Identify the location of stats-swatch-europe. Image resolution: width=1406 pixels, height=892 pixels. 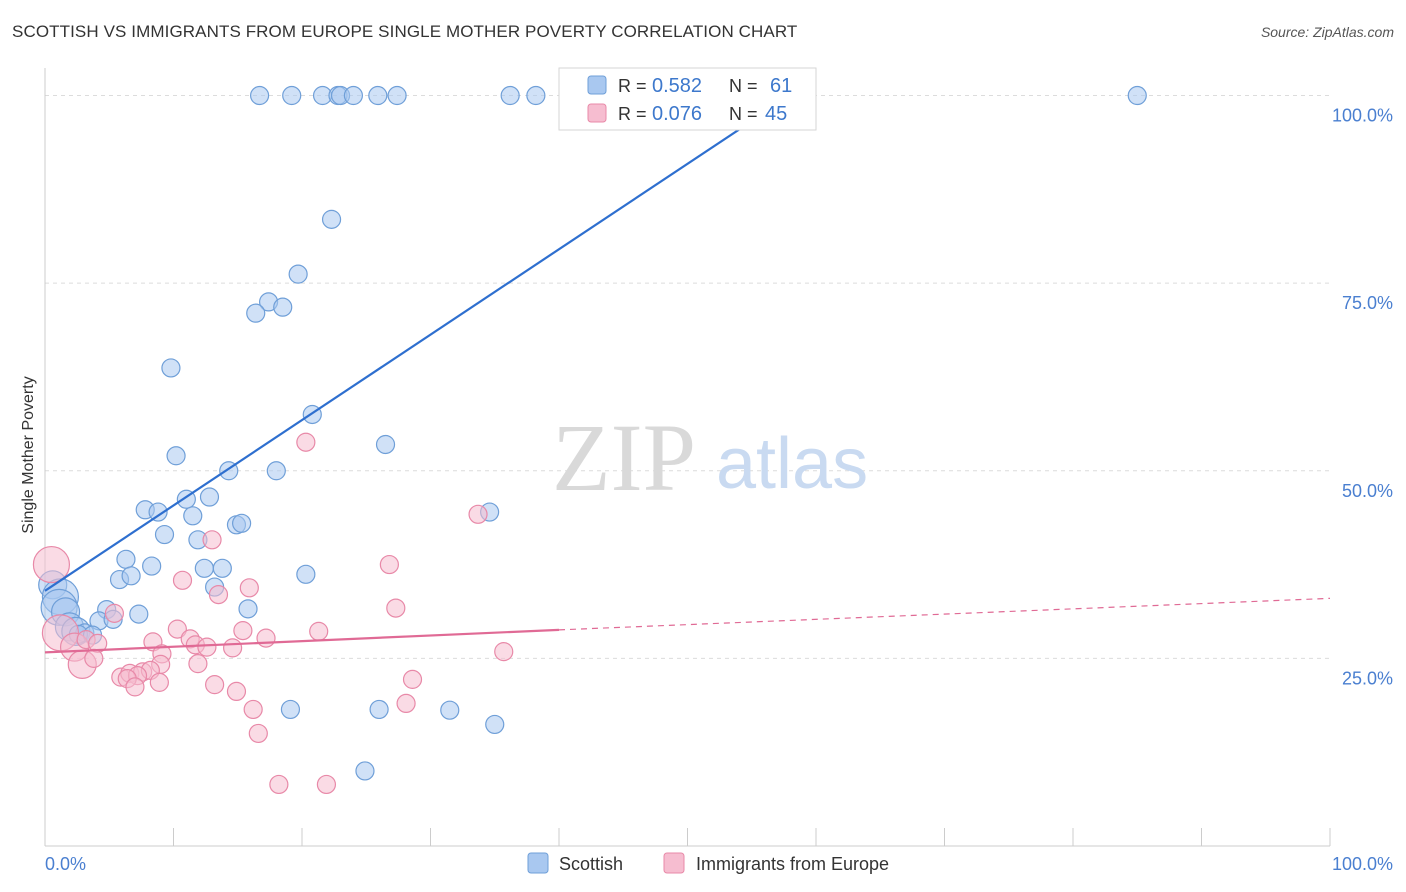
(597, 113).